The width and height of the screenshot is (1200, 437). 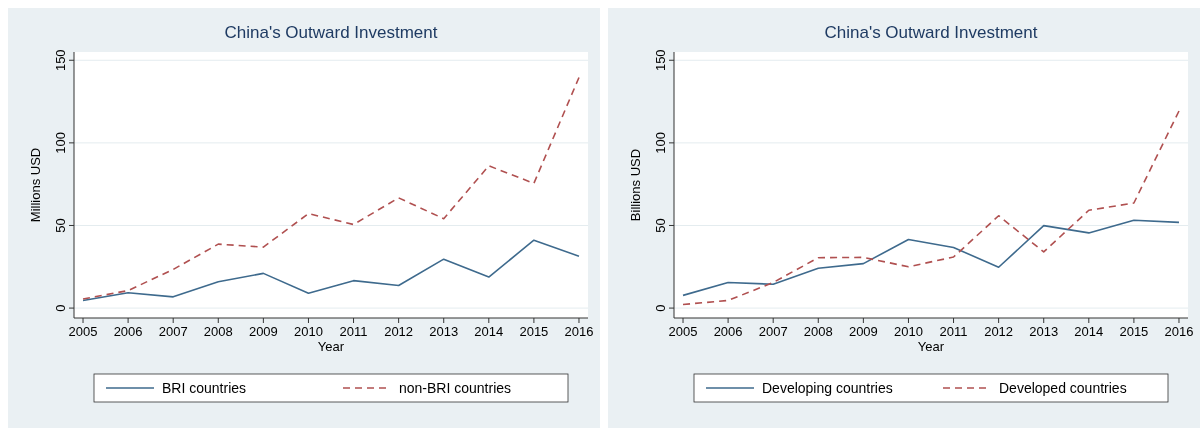 I want to click on legend-label: Developed countries, so click(x=1063, y=388).